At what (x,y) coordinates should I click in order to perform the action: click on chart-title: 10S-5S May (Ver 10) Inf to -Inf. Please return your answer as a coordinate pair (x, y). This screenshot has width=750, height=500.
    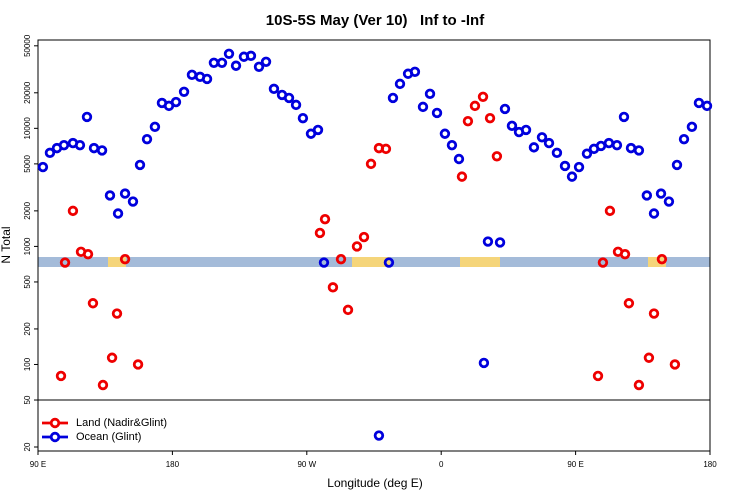
    Looking at the image, I should click on (375, 20).